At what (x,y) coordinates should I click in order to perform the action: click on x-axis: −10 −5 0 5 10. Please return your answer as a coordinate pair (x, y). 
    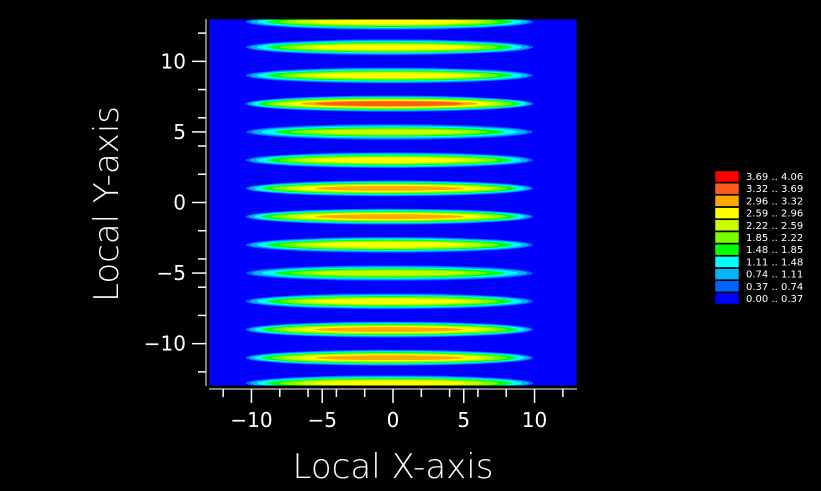
    Looking at the image, I should click on (393, 410).